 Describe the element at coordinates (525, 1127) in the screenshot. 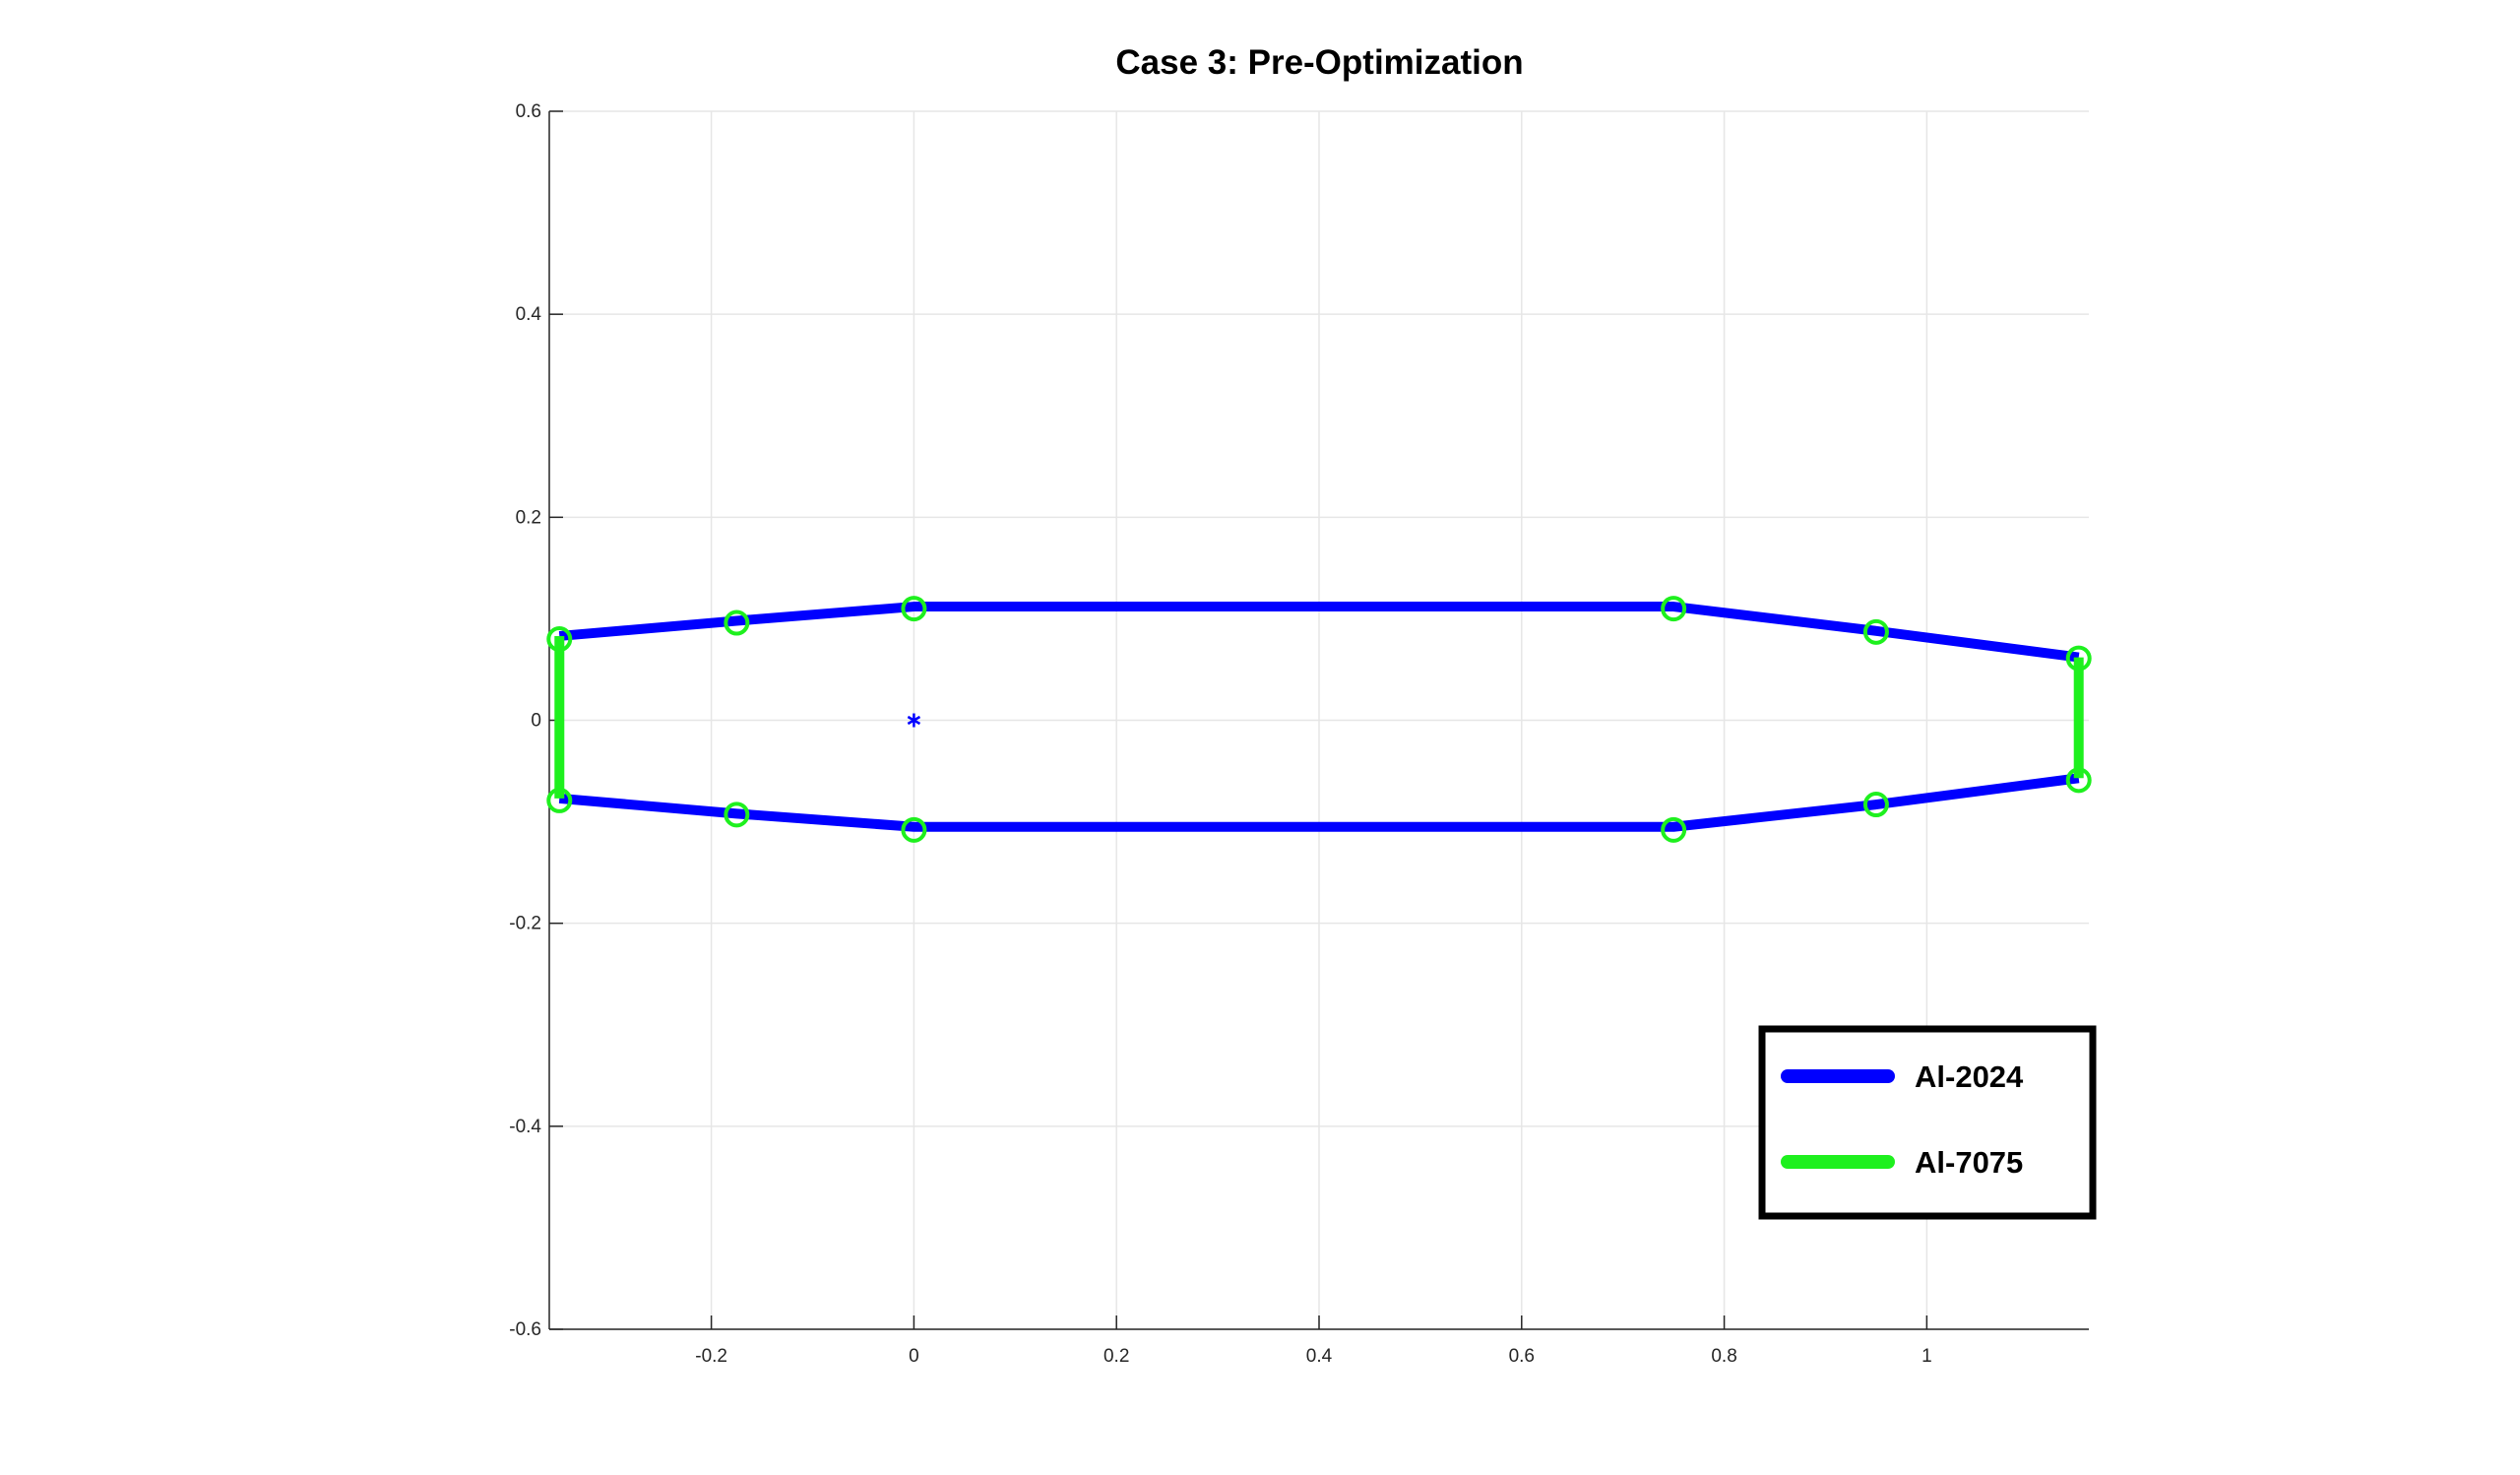

I see `y-tick-label: -0.4` at that location.